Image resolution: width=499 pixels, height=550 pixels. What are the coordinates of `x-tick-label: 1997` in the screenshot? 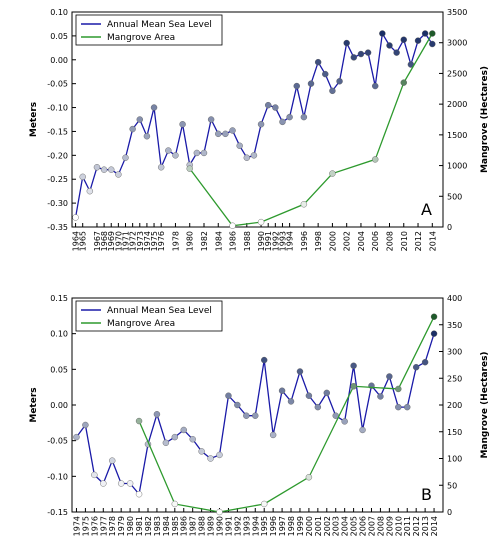 It's located at (282, 526).